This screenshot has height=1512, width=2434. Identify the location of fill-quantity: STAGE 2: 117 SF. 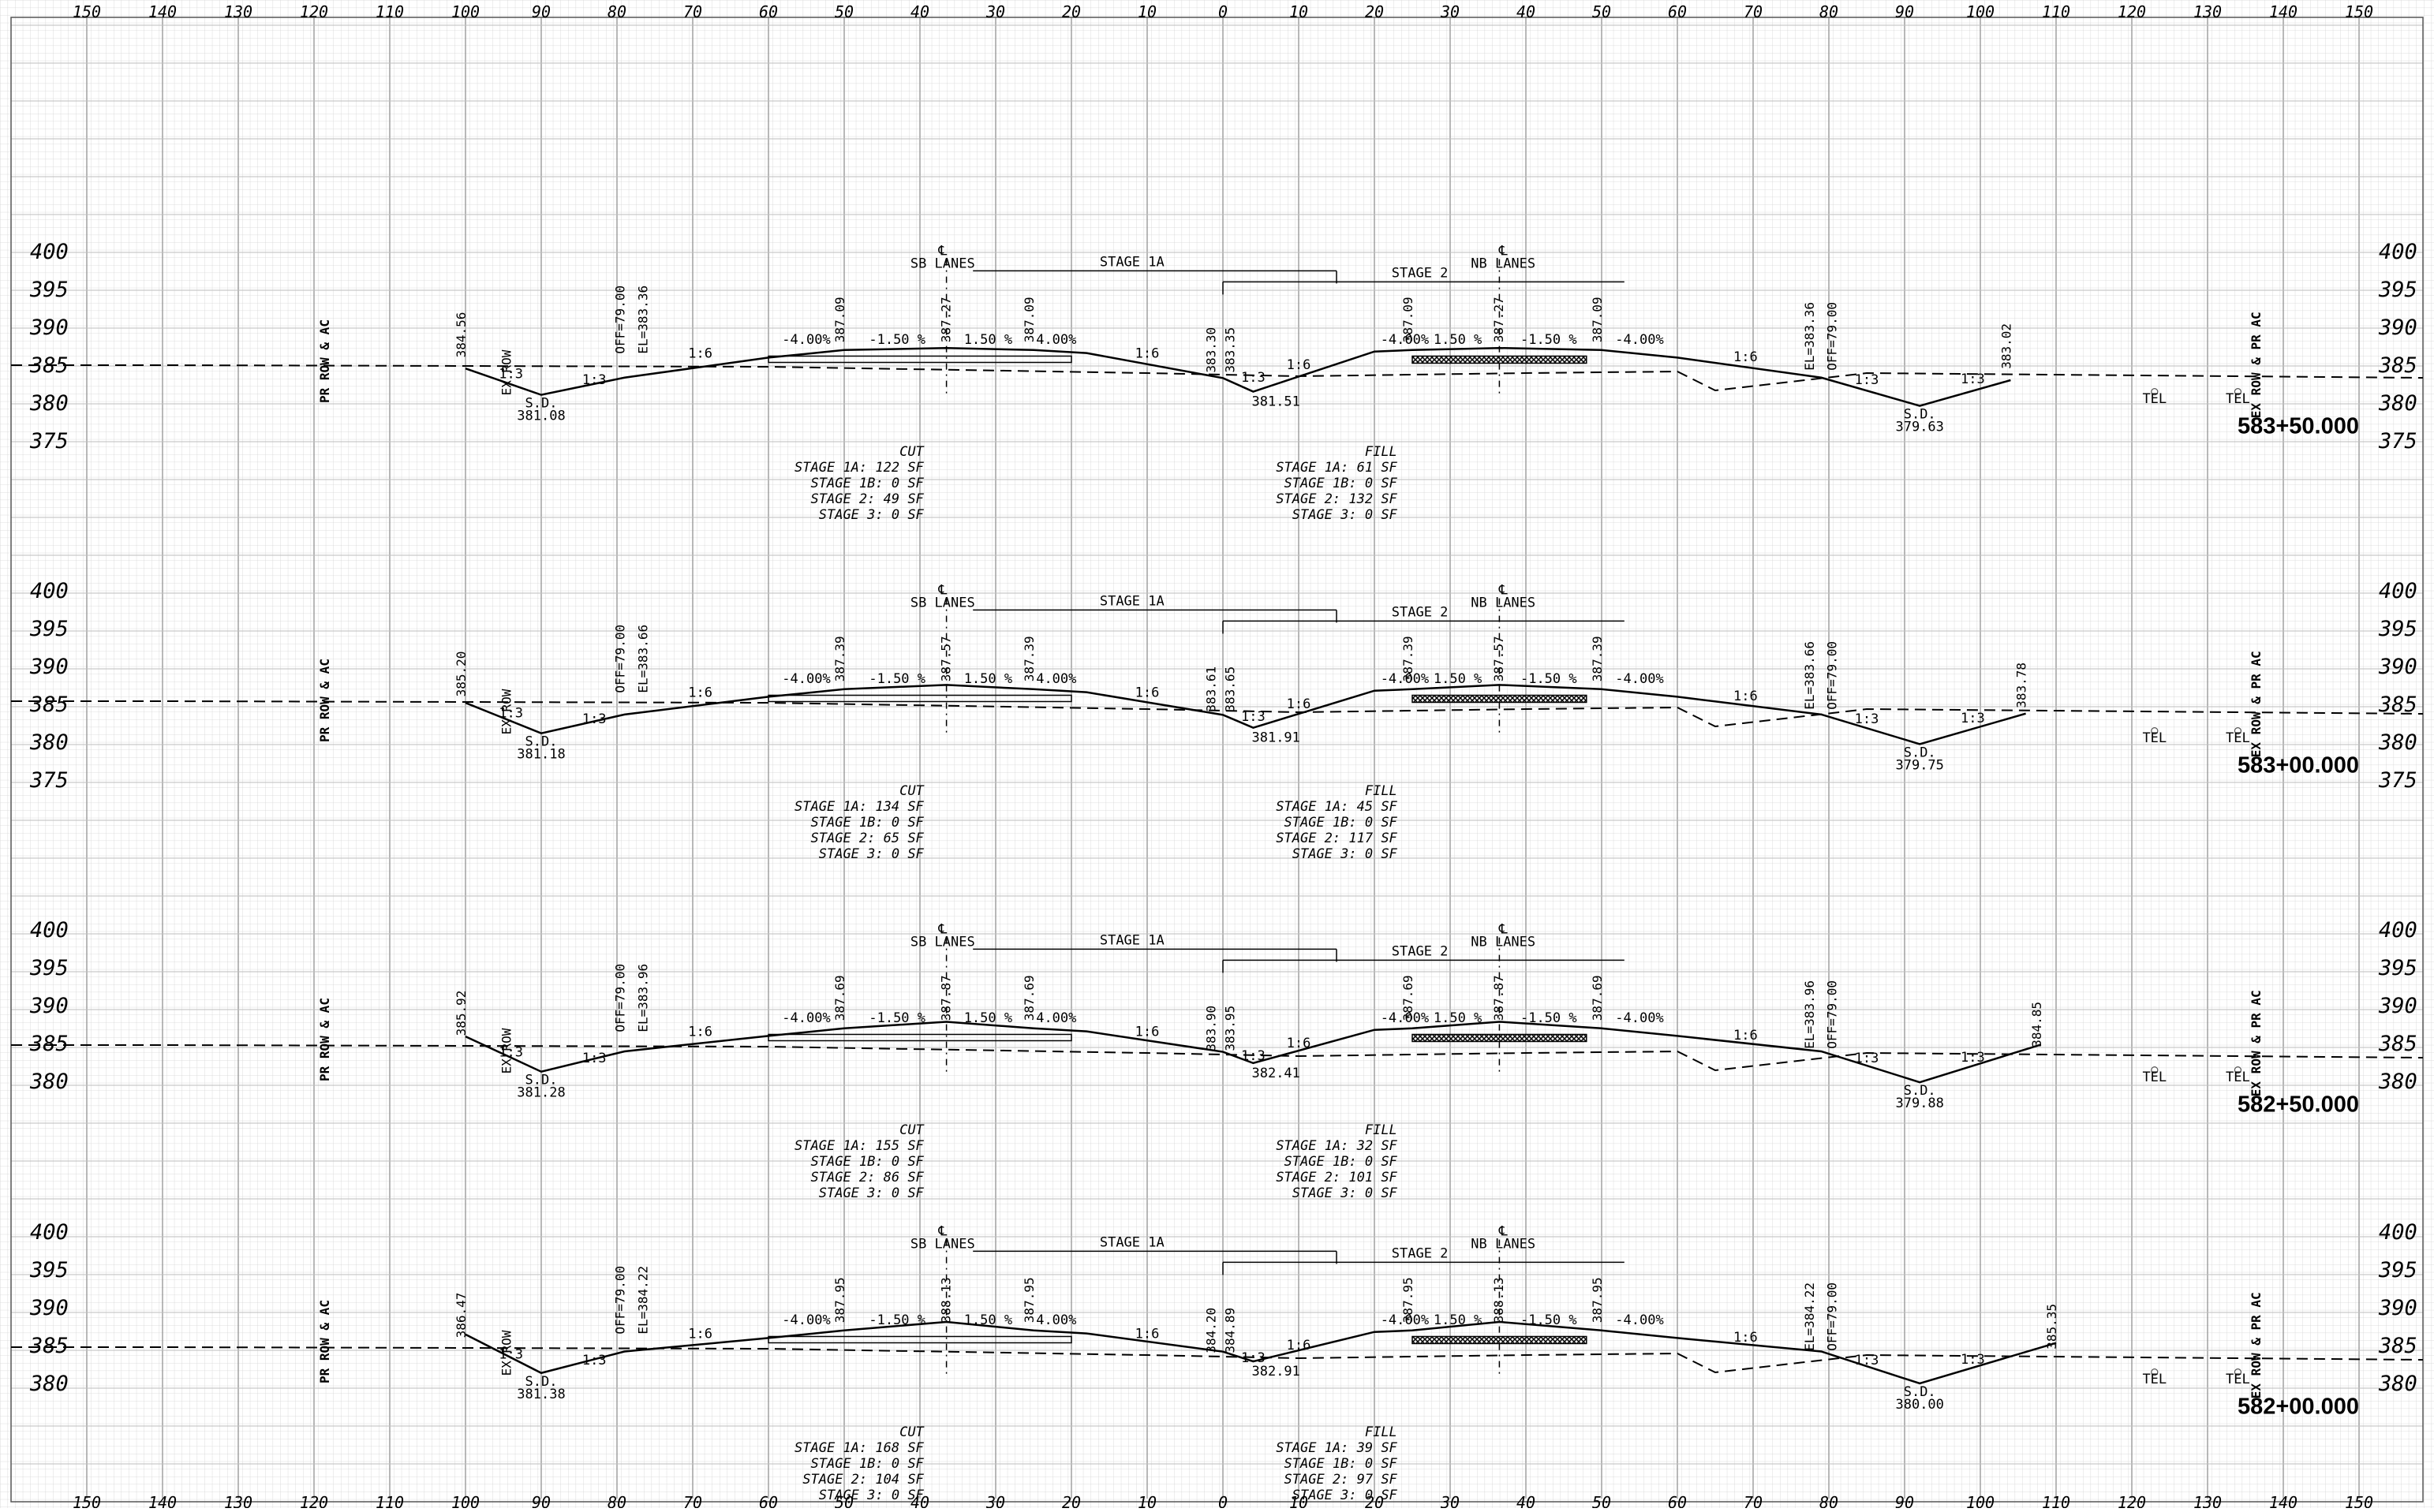
(1336, 838).